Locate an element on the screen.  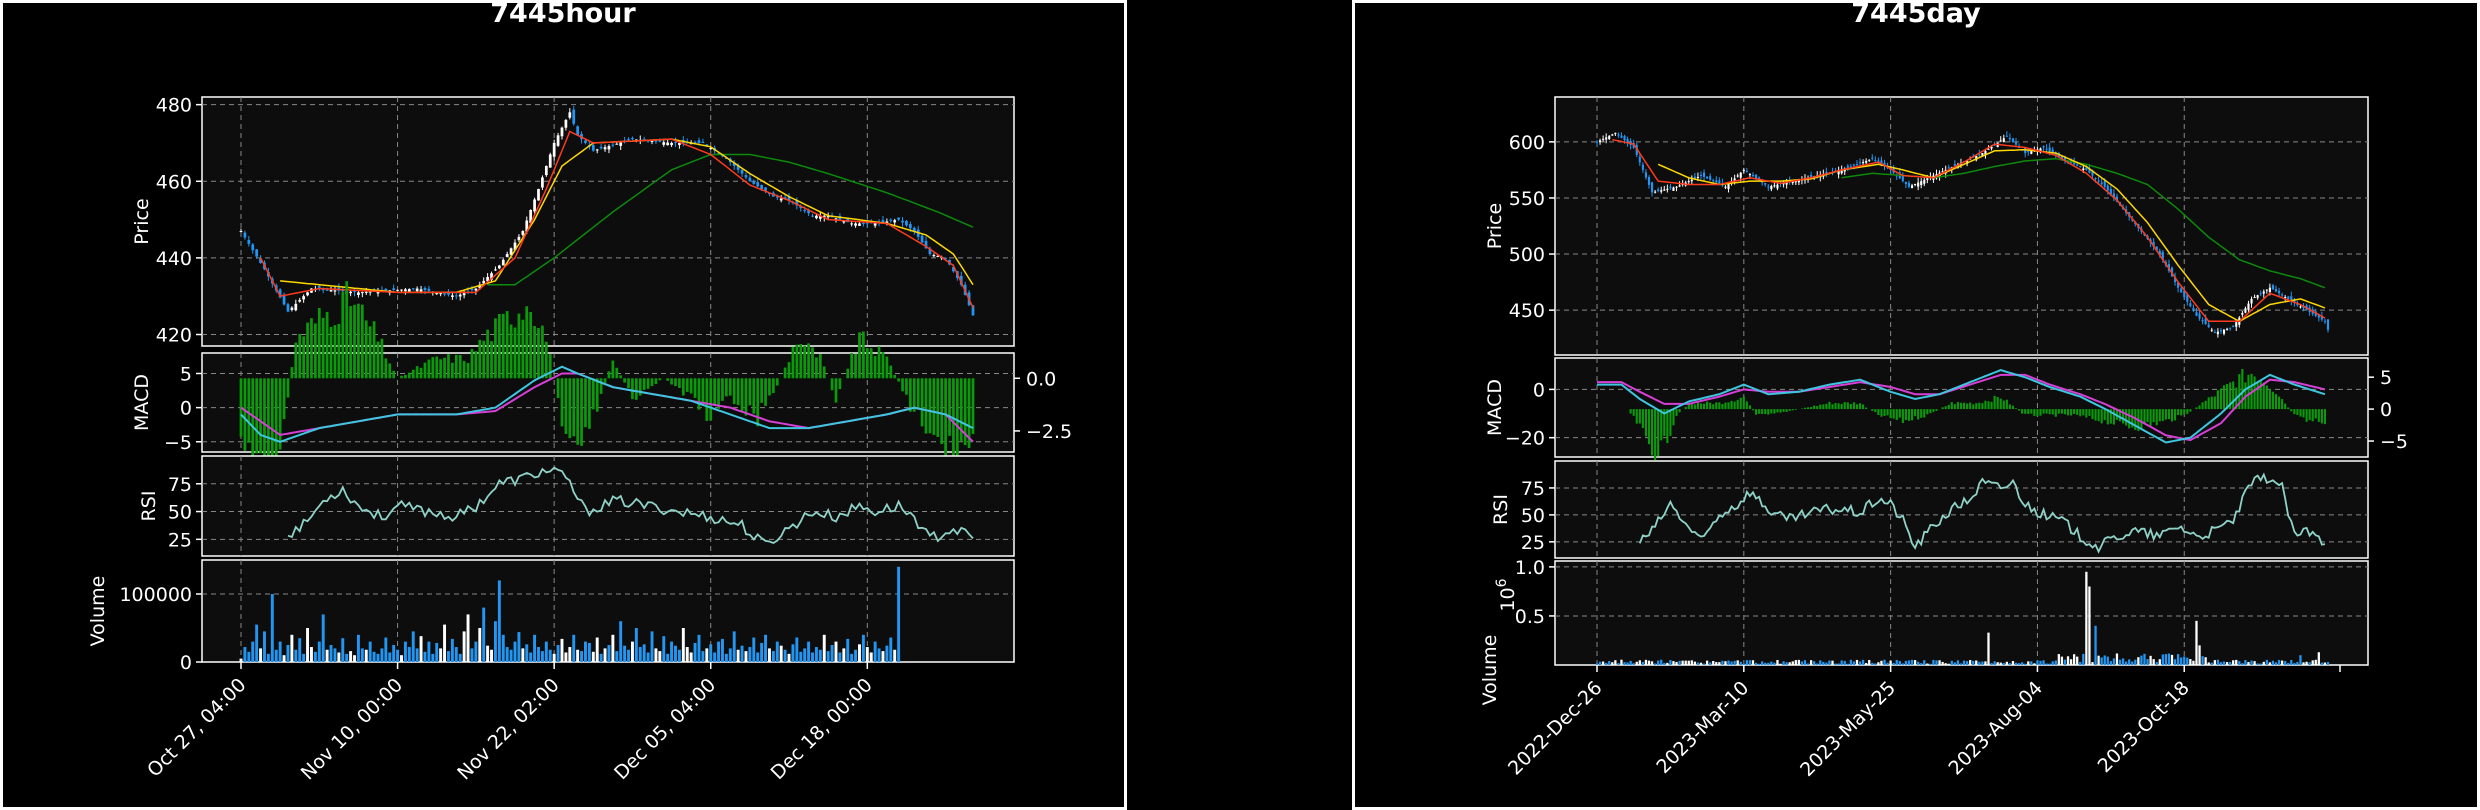
chart-title: 7445hour is located at coordinates (563, 14).